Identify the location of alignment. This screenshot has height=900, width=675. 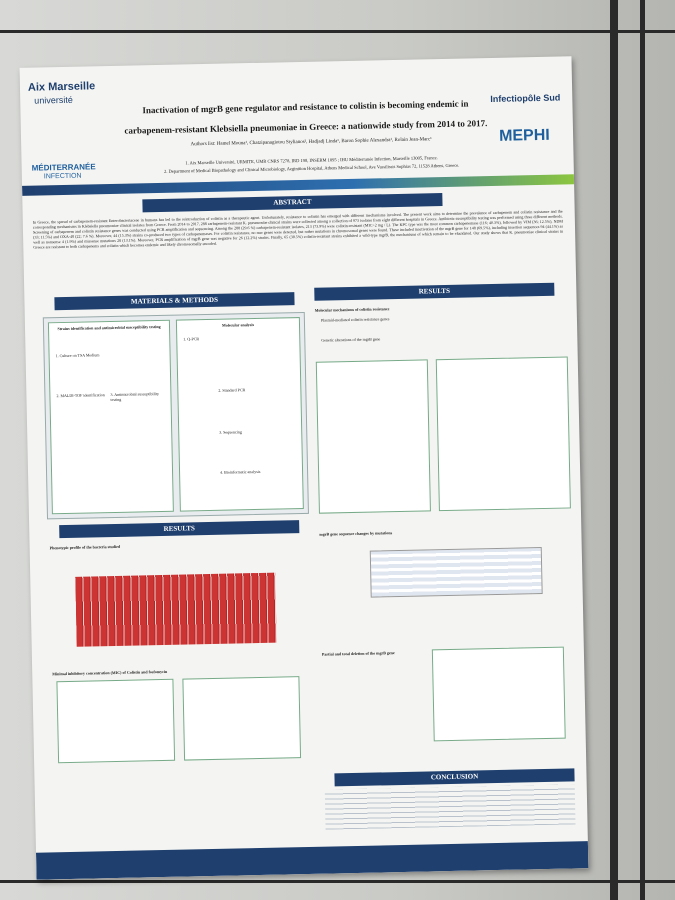
(456, 572).